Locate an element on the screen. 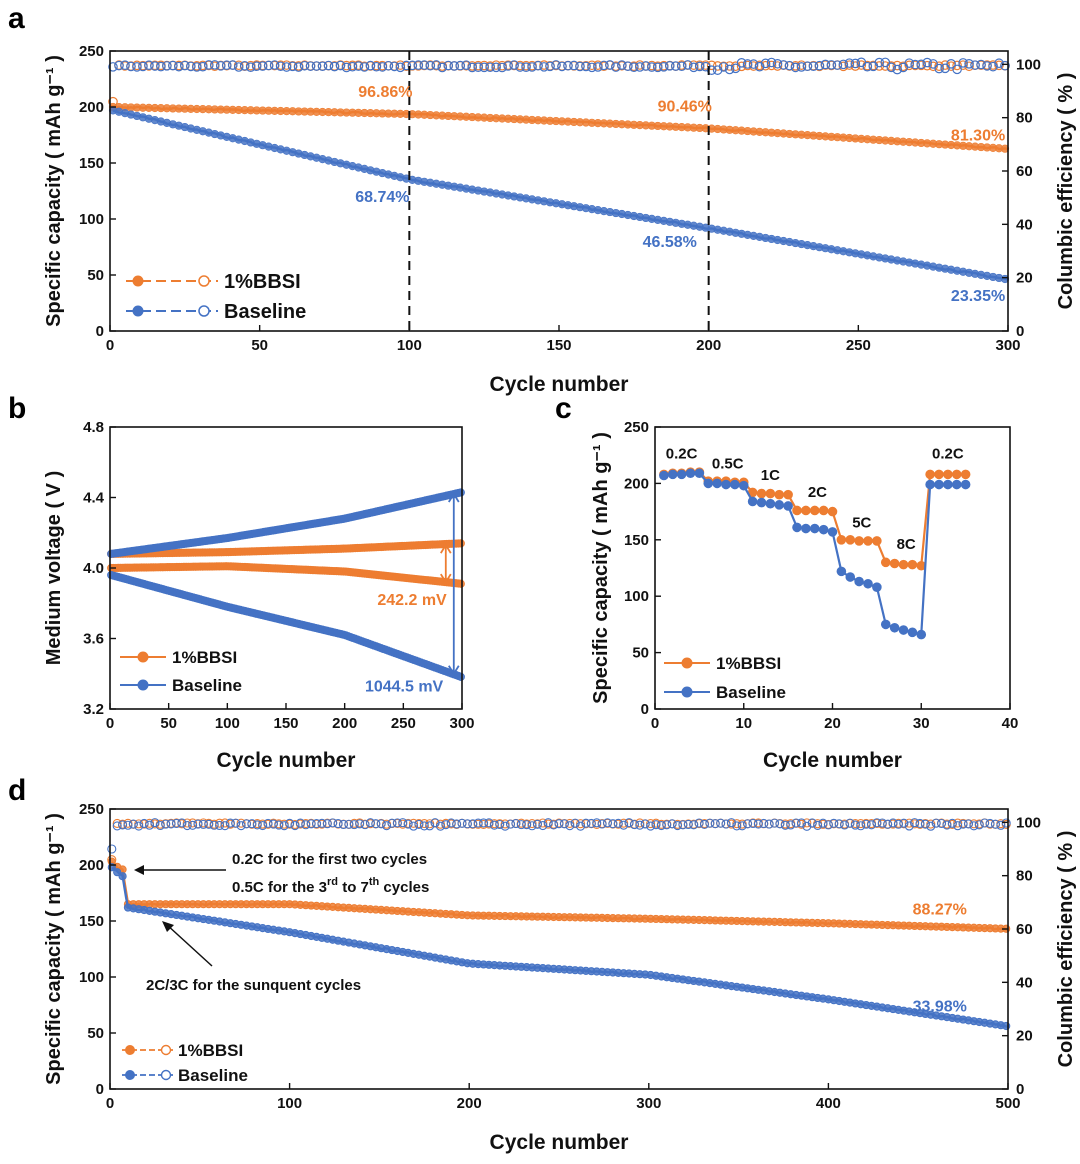 Image resolution: width=1080 pixels, height=1164 pixels. panel-a-x-tick-label: 250 is located at coordinates (858, 345).